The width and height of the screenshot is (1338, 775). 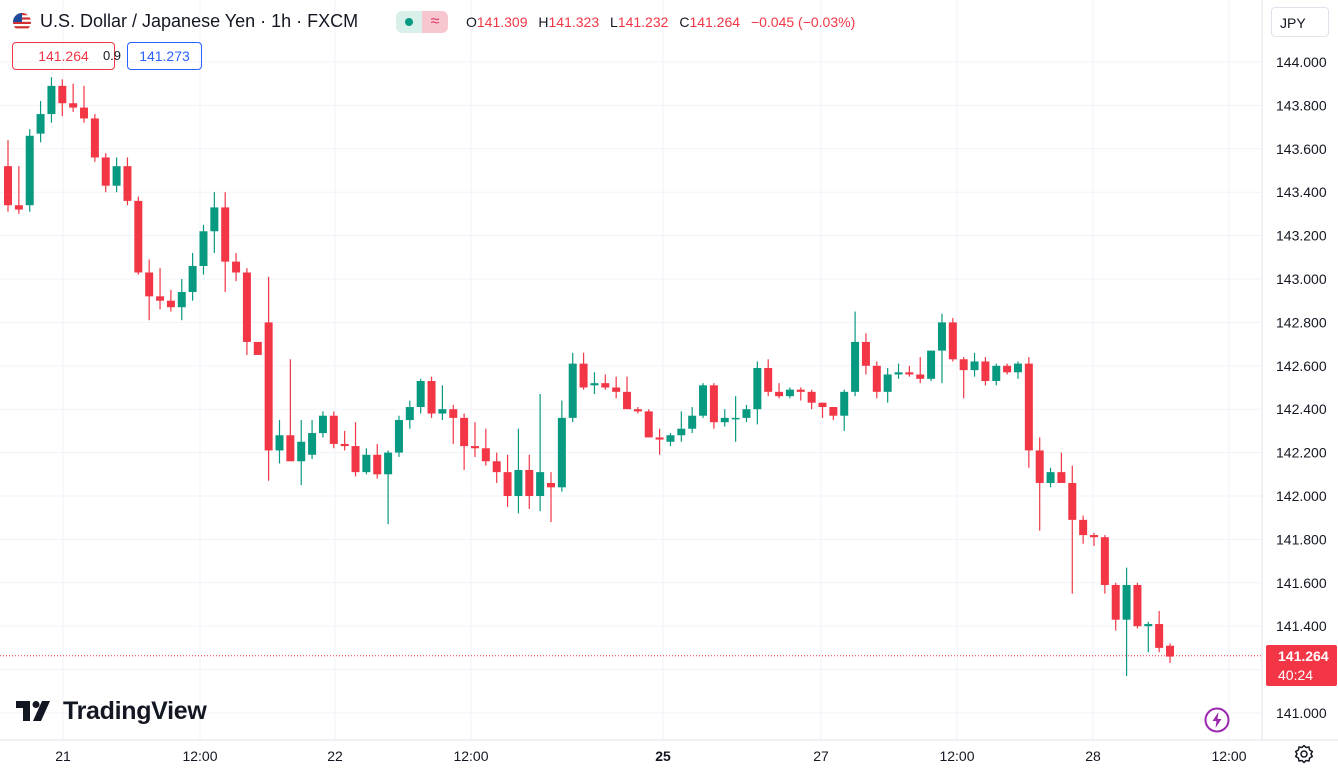 I want to click on time-tick-label: 21, so click(x=63, y=756).